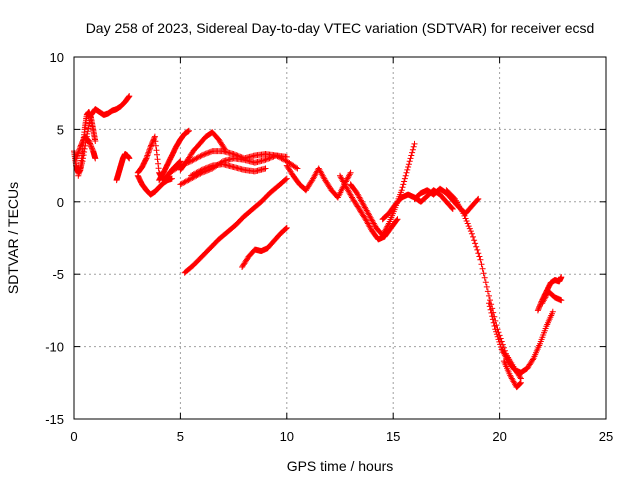 The height and width of the screenshot is (480, 640). What do you see at coordinates (57, 57) in the screenshot?
I see `y-tick-label: 10` at bounding box center [57, 57].